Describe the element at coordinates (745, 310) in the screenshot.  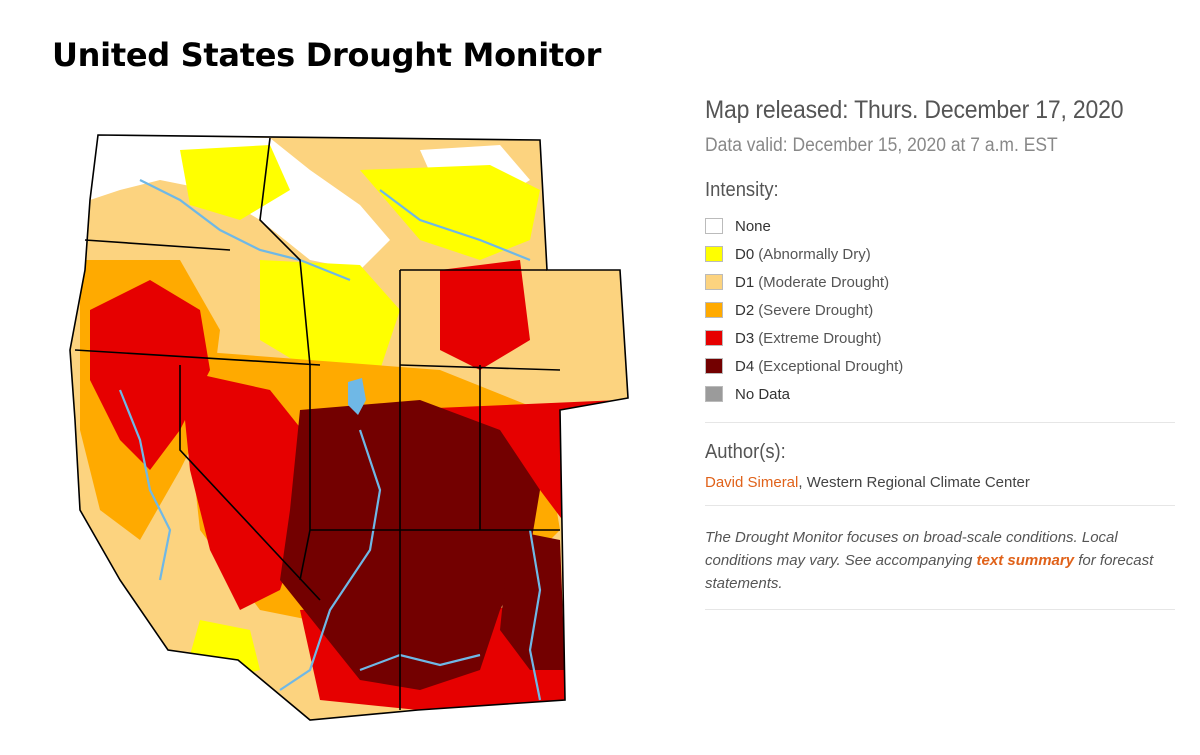
I see `legend-label: D2` at that location.